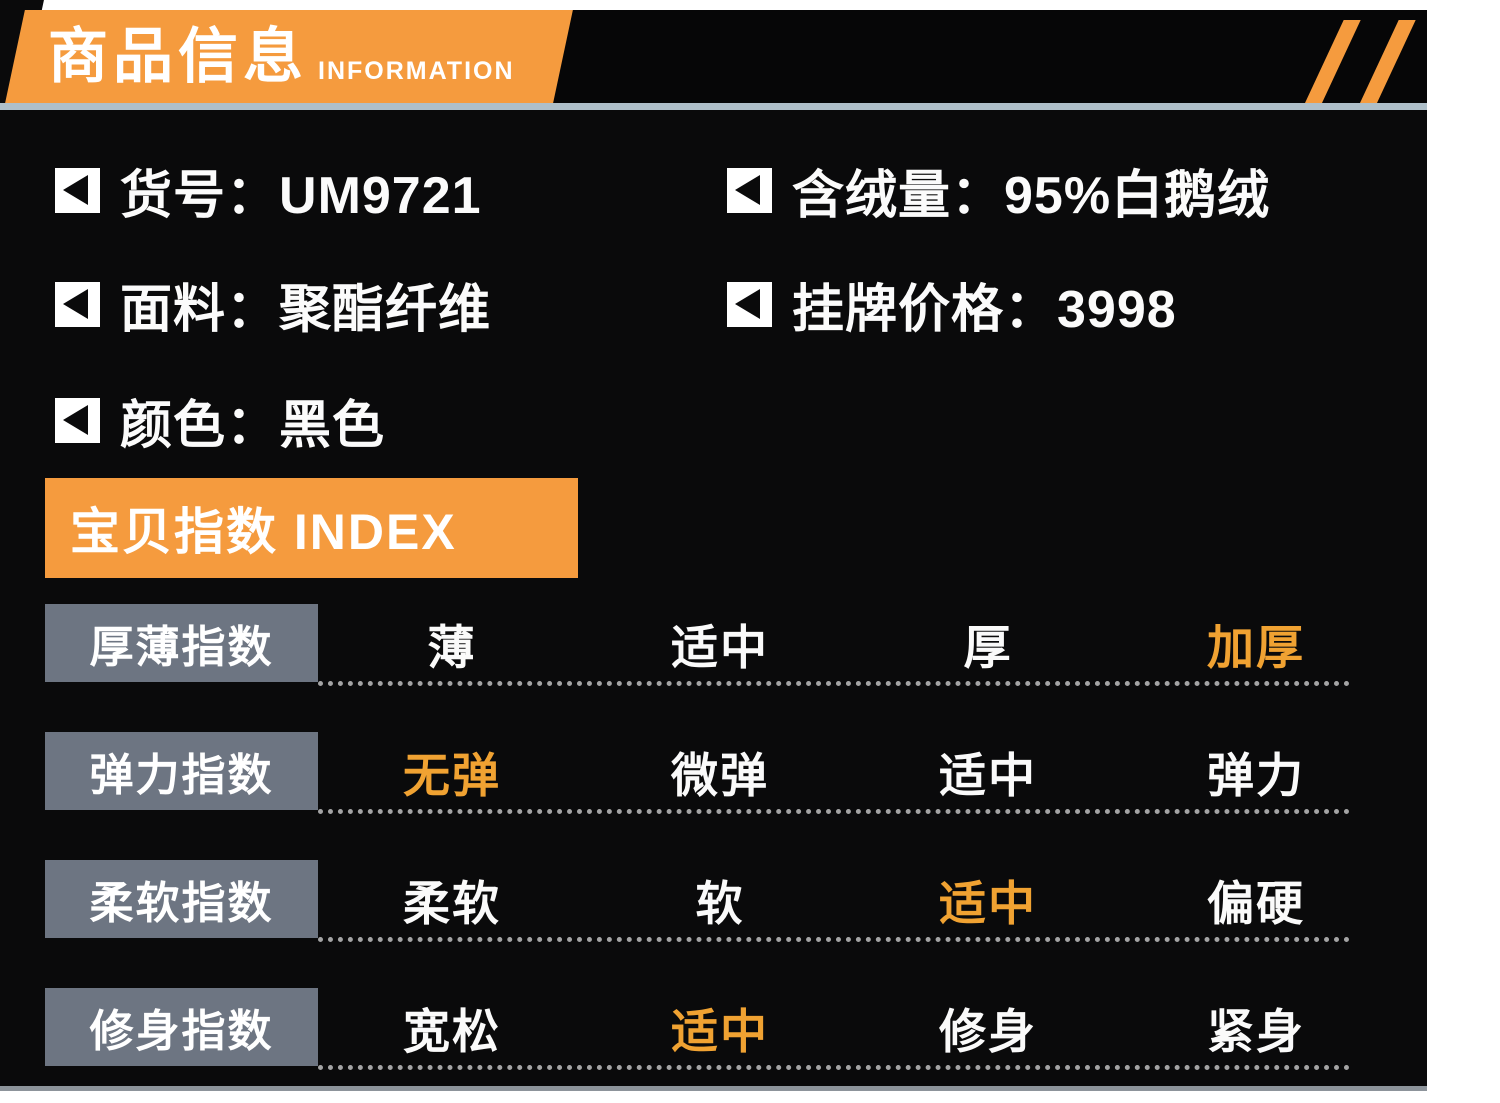  What do you see at coordinates (385, 309) in the screenshot?
I see `info-value: 聚酯纤维` at bounding box center [385, 309].